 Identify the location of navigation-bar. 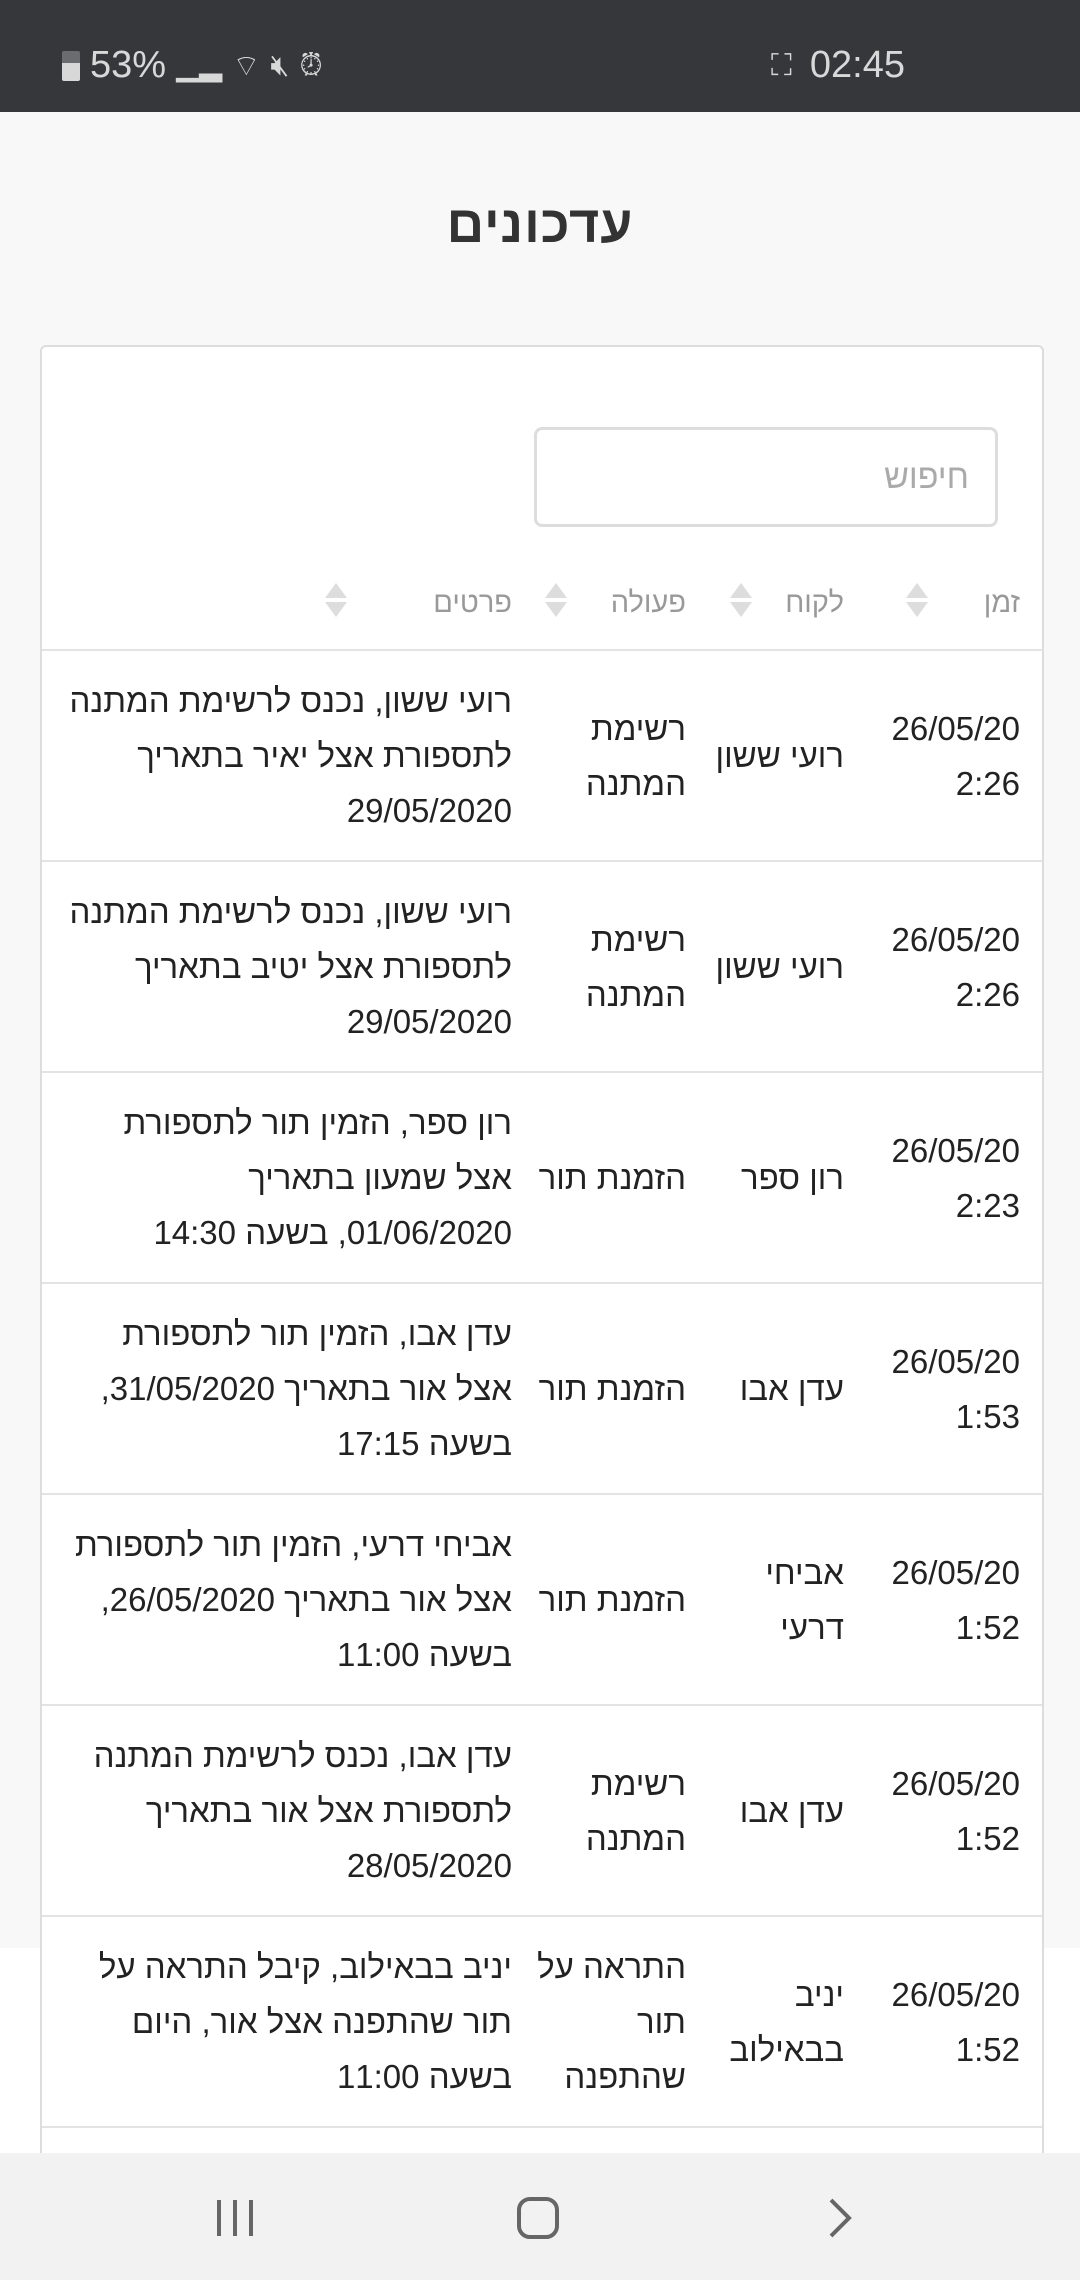
(540, 2216).